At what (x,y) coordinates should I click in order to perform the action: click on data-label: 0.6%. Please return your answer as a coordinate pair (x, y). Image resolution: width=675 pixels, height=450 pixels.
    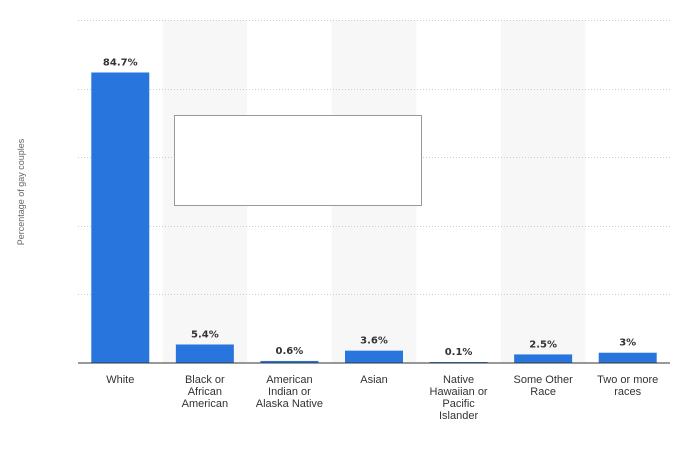
    Looking at the image, I should click on (290, 351).